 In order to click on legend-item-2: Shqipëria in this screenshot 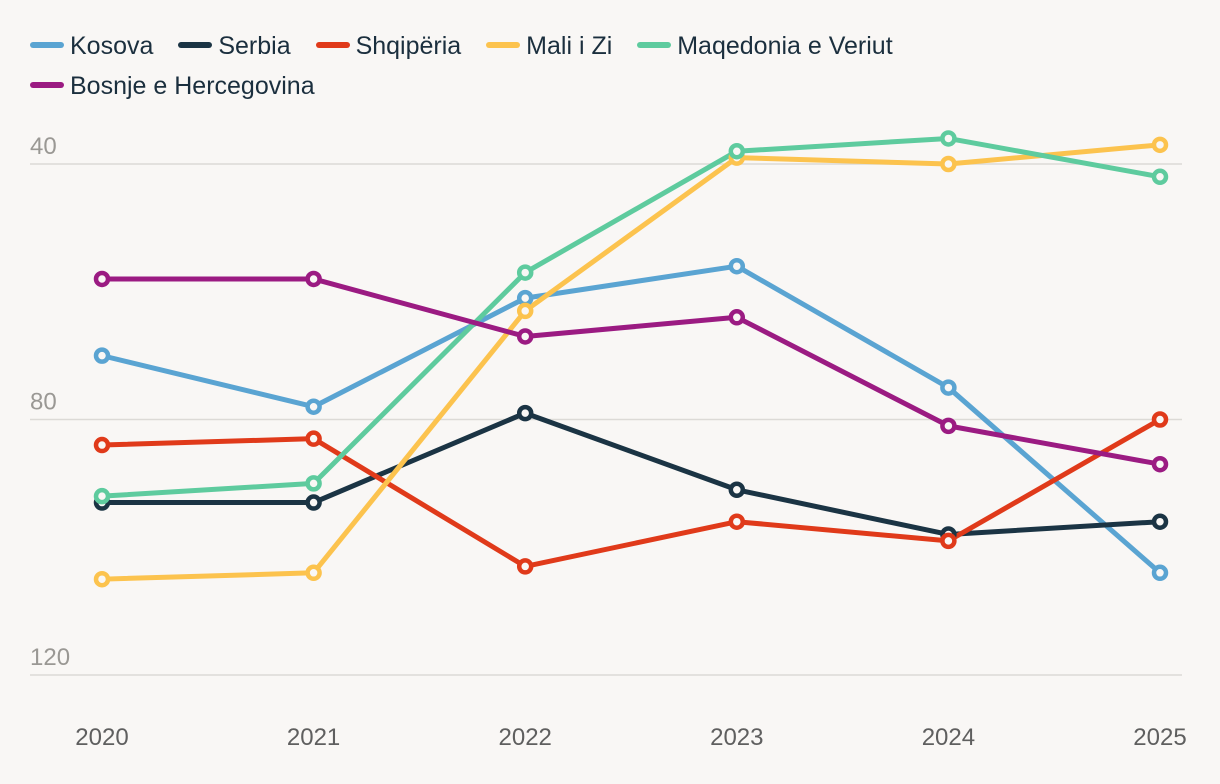, I will do `click(397, 46)`.